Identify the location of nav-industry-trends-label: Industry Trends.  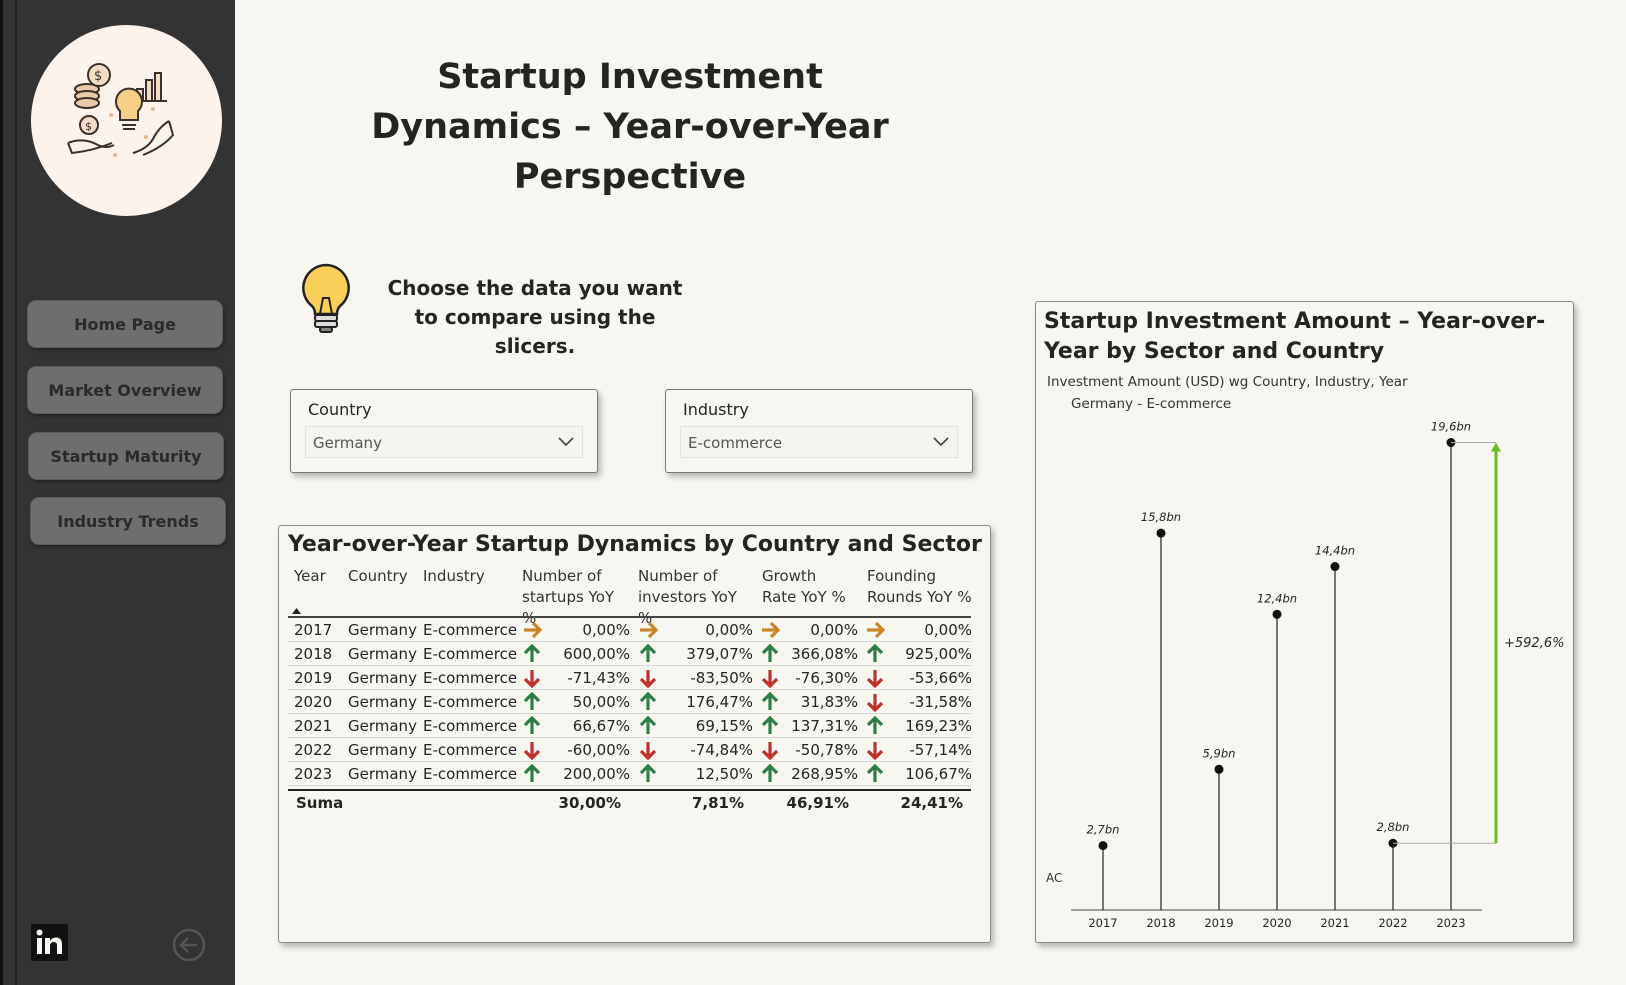
(128, 521).